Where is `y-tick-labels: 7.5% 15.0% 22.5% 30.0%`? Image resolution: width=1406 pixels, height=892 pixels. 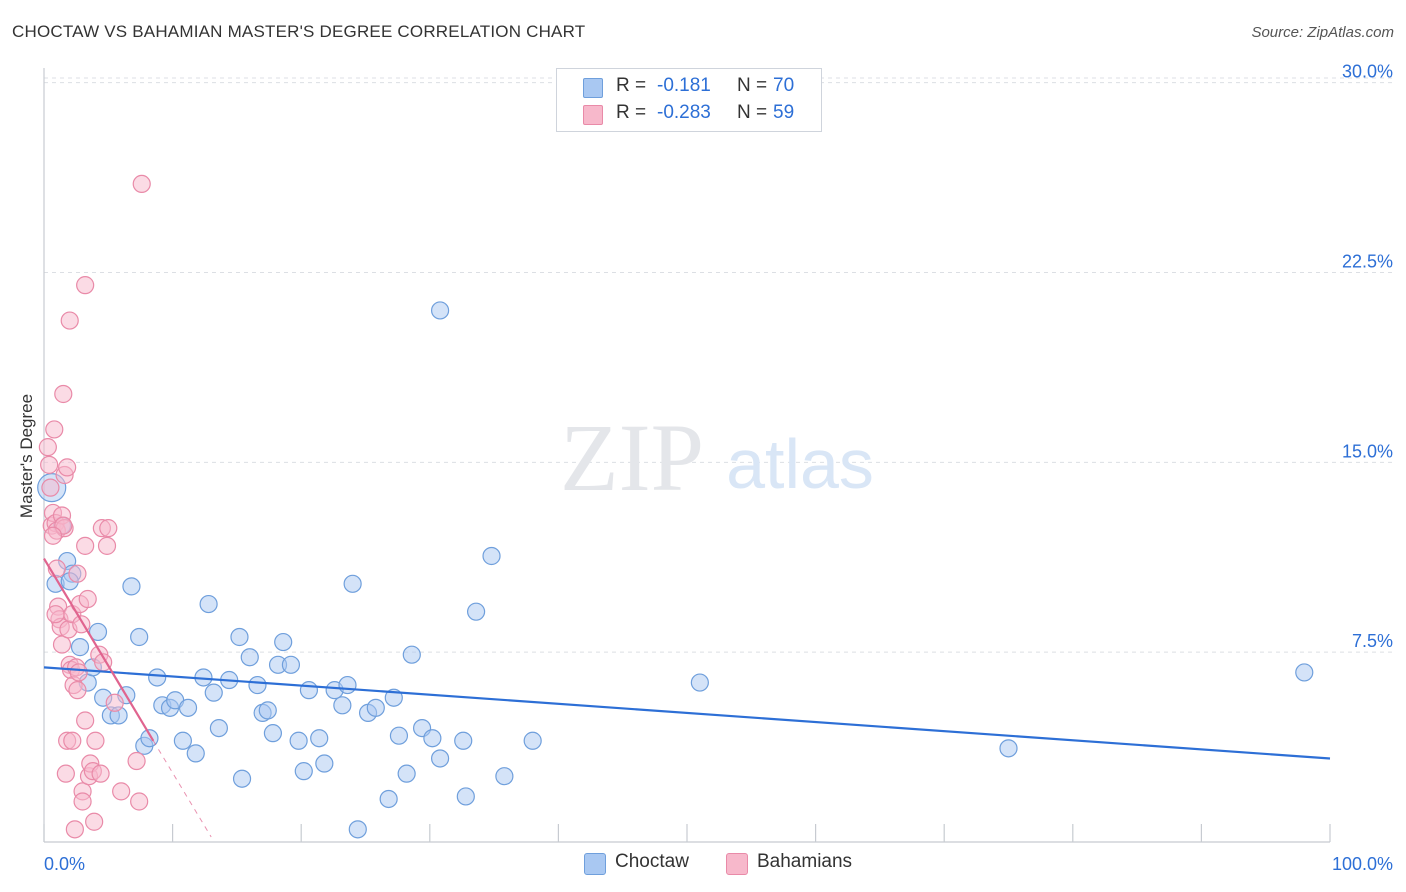
y-tick-labels: 7.5% 15.0% 22.5% 30.0% is located at coordinates (1367, 357).